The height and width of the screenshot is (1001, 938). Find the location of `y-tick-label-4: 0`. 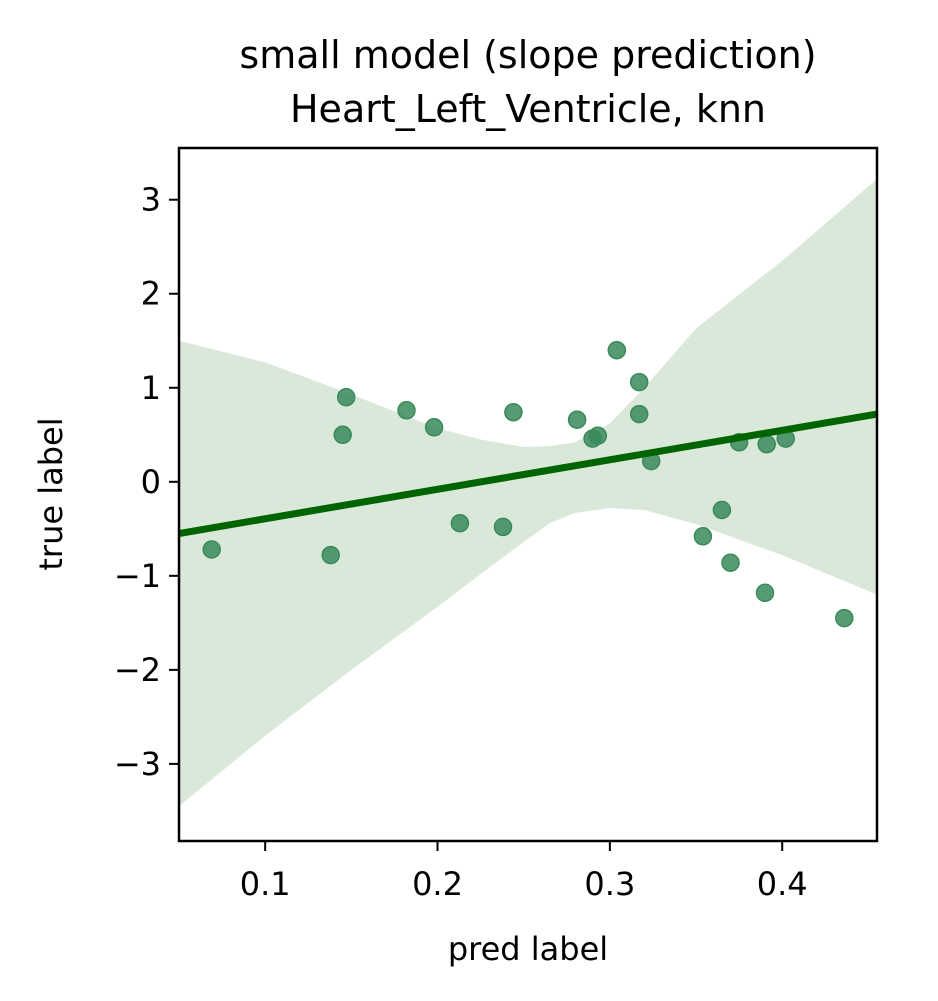

y-tick-label-4: 0 is located at coordinates (151, 482).